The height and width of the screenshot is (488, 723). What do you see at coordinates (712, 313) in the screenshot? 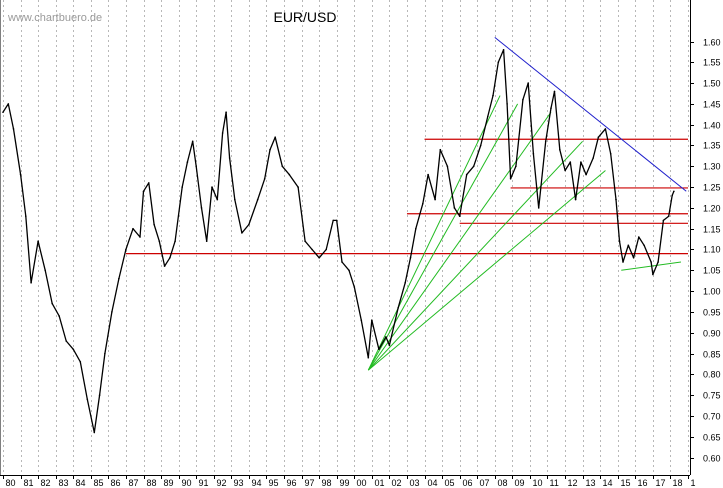
I see `y-tick-label: 0.95` at bounding box center [712, 313].